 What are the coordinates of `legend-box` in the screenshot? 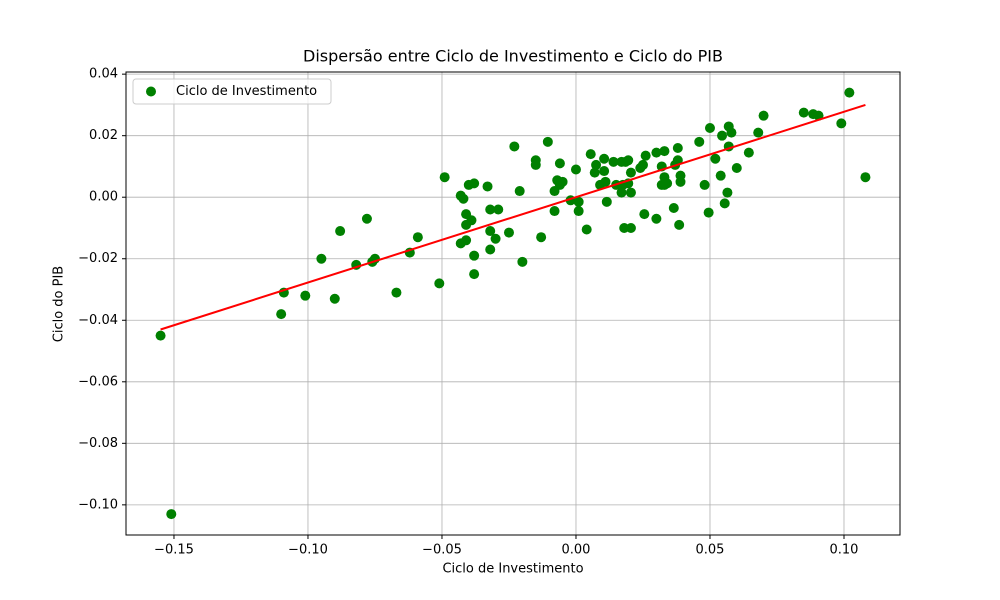 It's located at (232, 91).